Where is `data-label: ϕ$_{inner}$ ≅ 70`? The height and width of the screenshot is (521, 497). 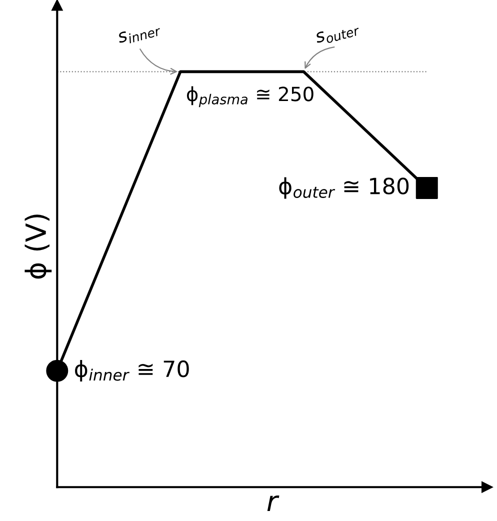 data-label: ϕ$_{inner}$ ≅ 70 is located at coordinates (132, 371).